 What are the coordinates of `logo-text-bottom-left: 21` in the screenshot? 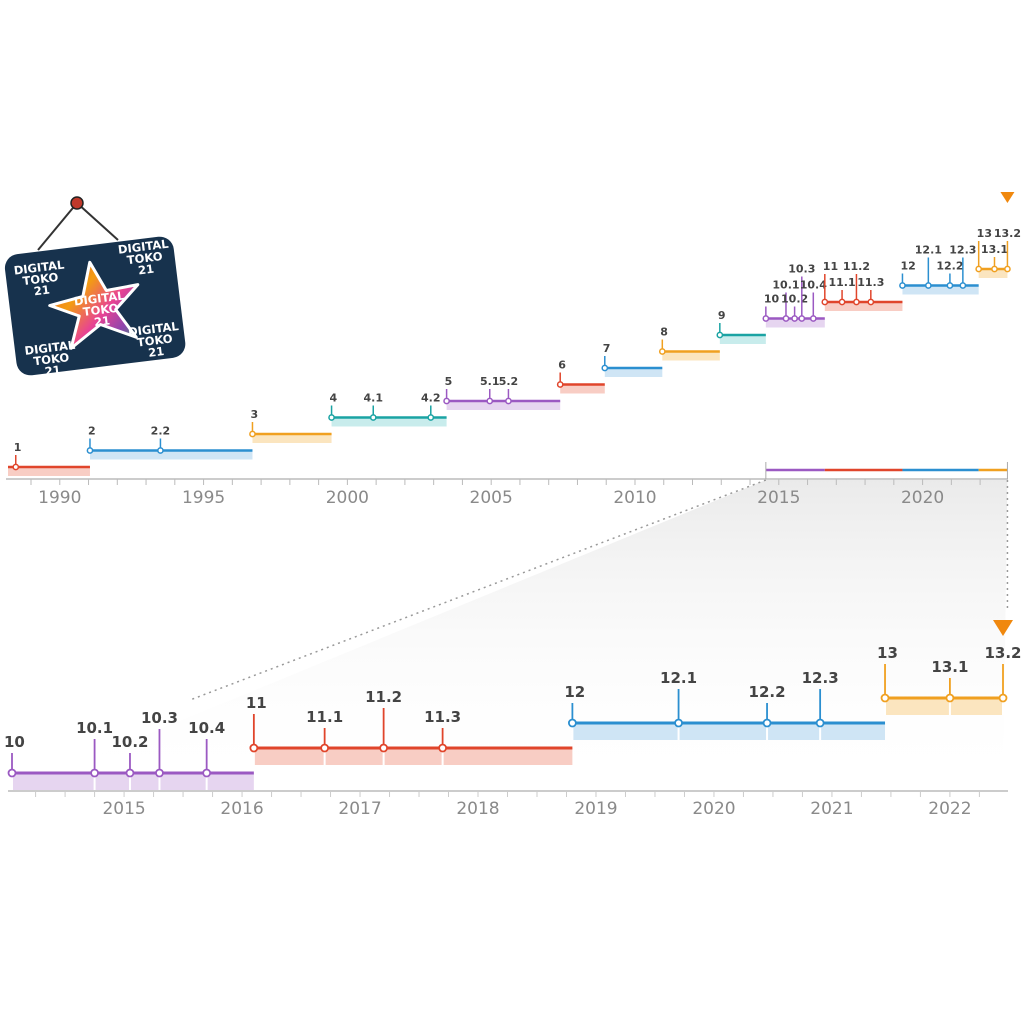 It's located at (53, 371).